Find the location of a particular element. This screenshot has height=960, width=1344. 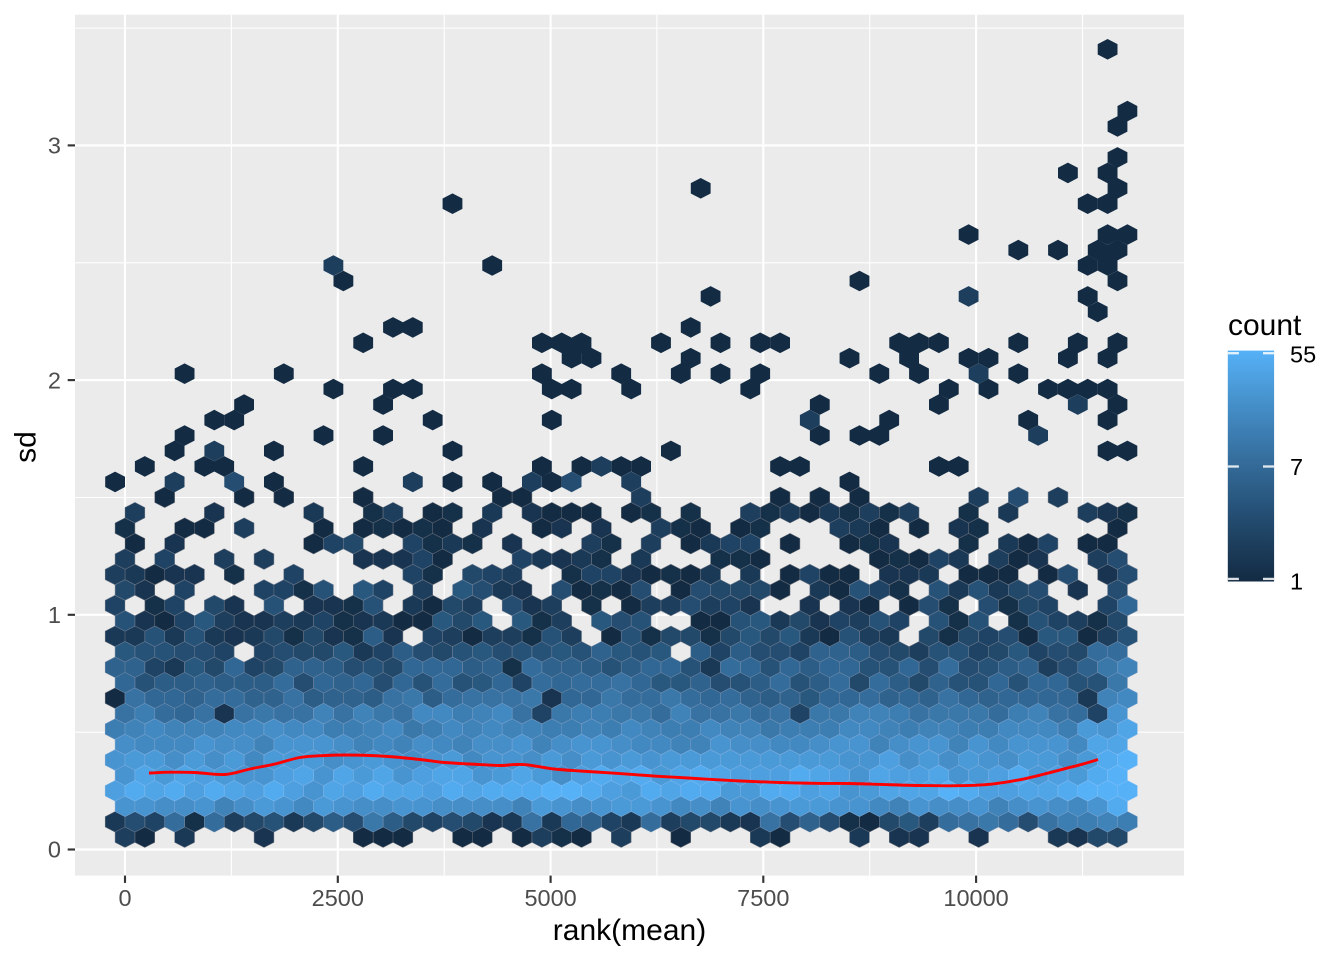

svg-text: 7500 is located at coordinates (763, 898).